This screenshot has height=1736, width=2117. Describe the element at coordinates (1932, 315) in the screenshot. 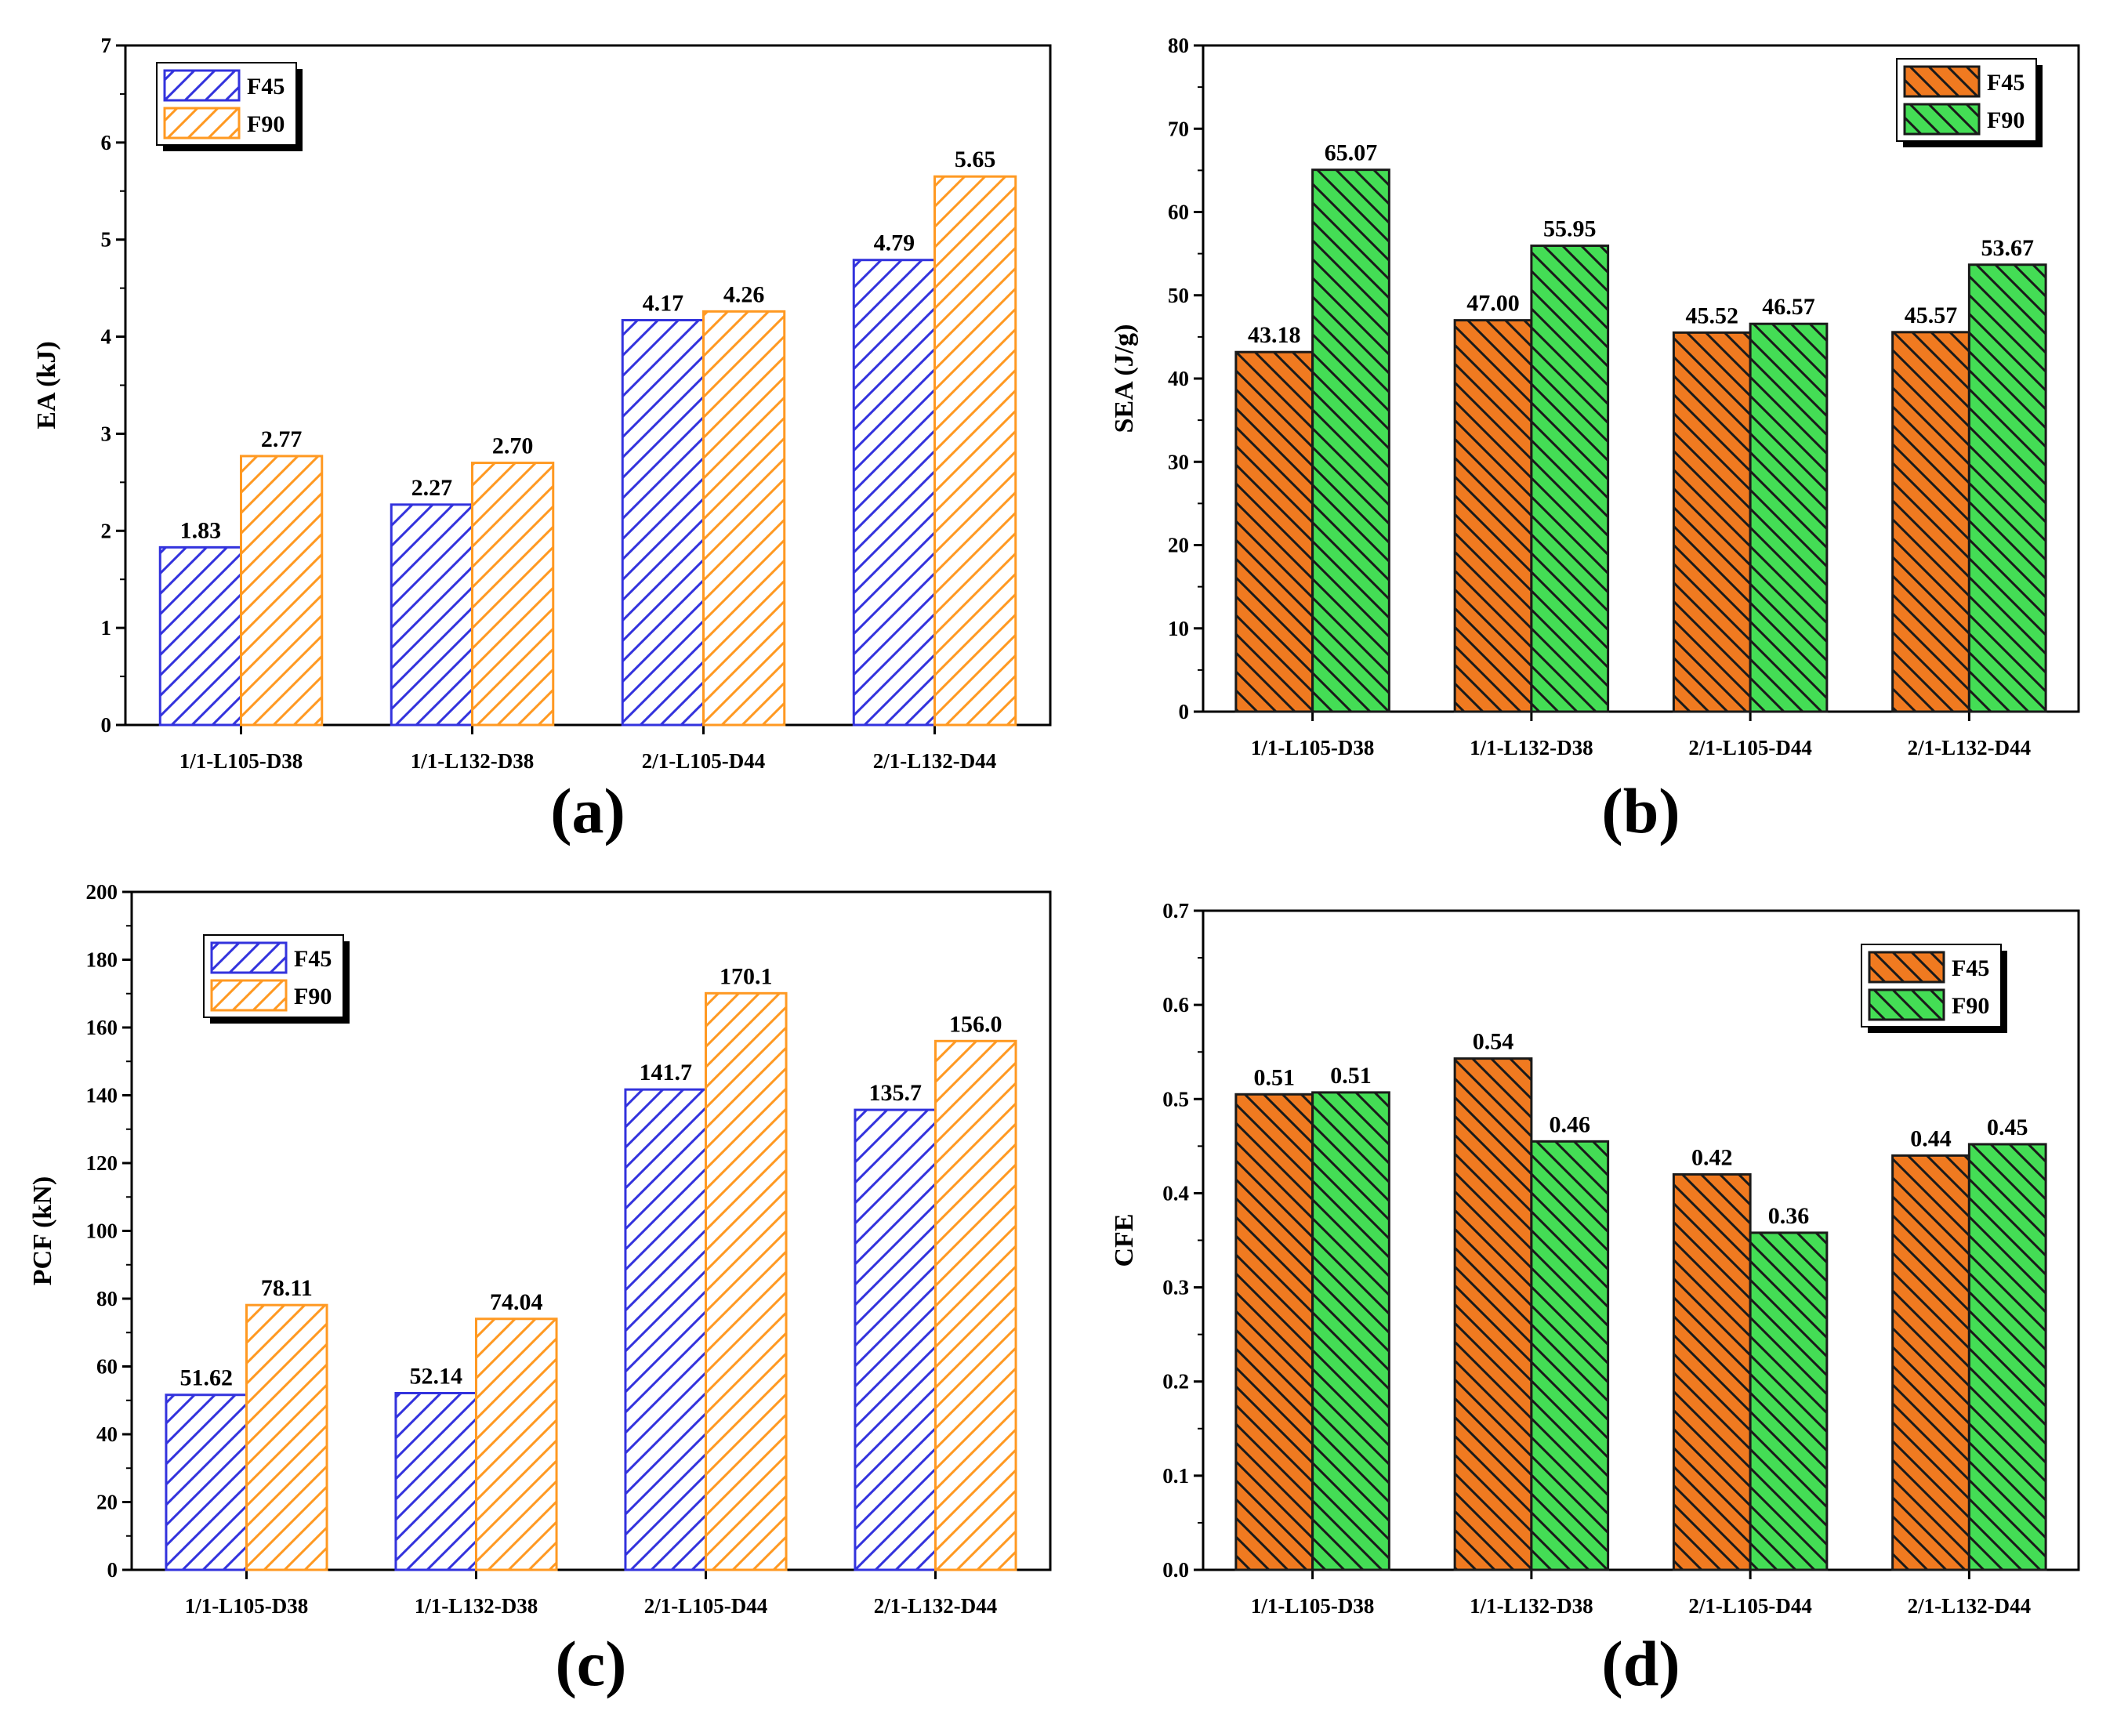

I see `bar-value-label: 45.57` at that location.